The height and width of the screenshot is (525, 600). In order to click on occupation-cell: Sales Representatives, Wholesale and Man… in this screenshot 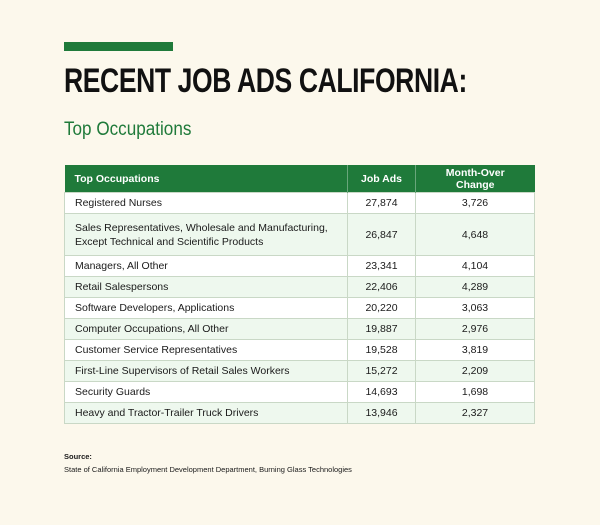, I will do `click(206, 234)`.